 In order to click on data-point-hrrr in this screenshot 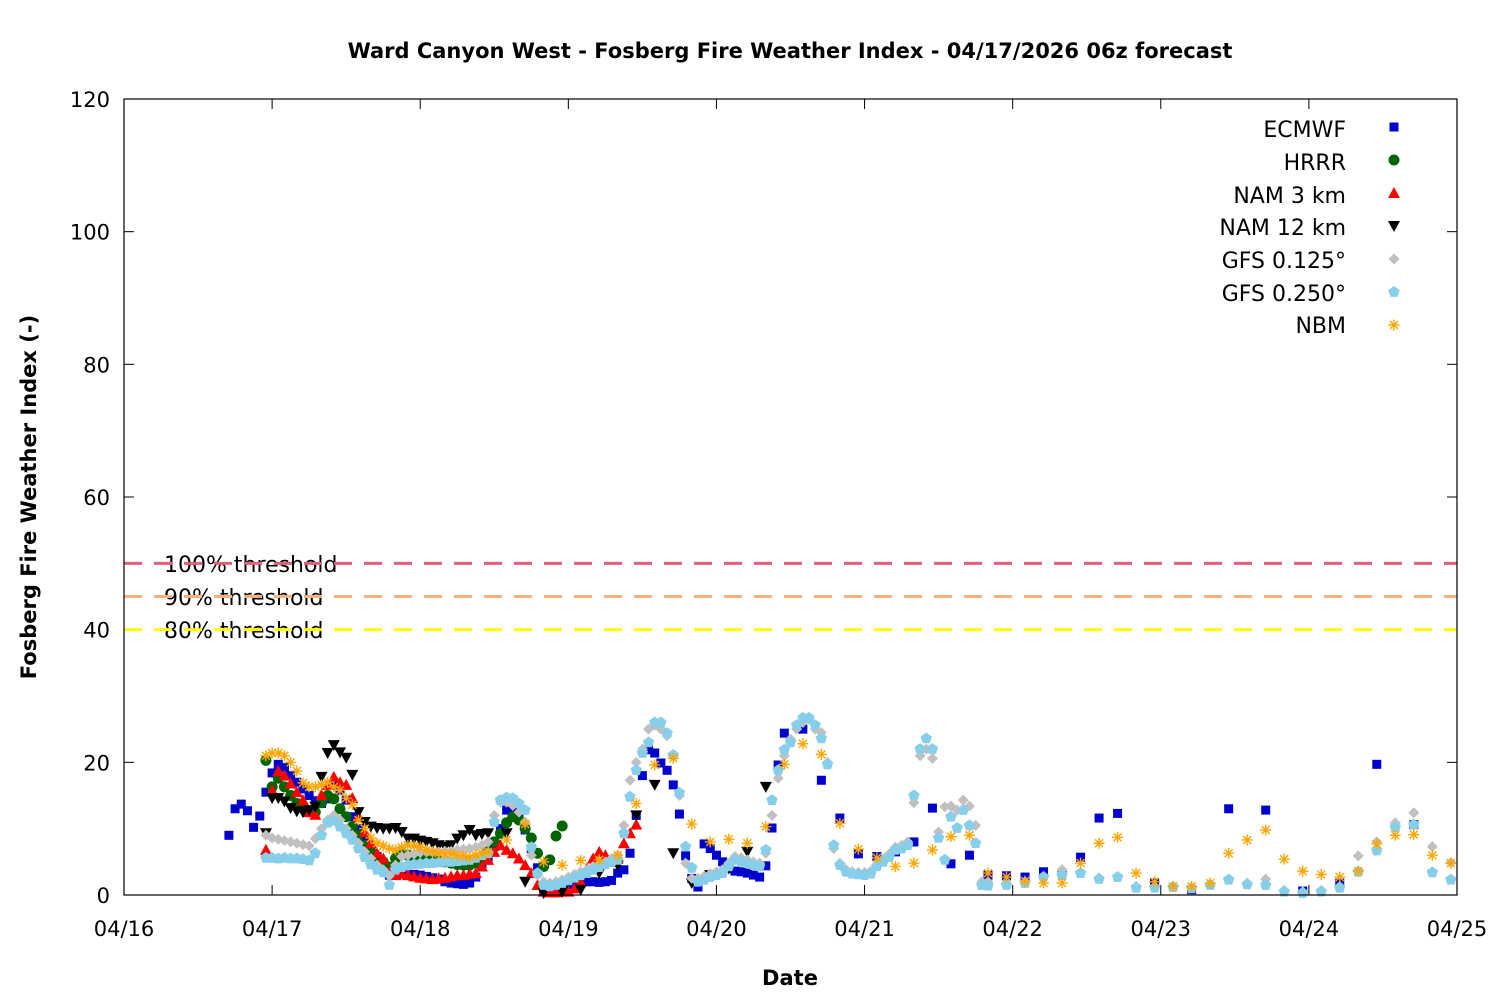, I will do `click(531, 838)`.